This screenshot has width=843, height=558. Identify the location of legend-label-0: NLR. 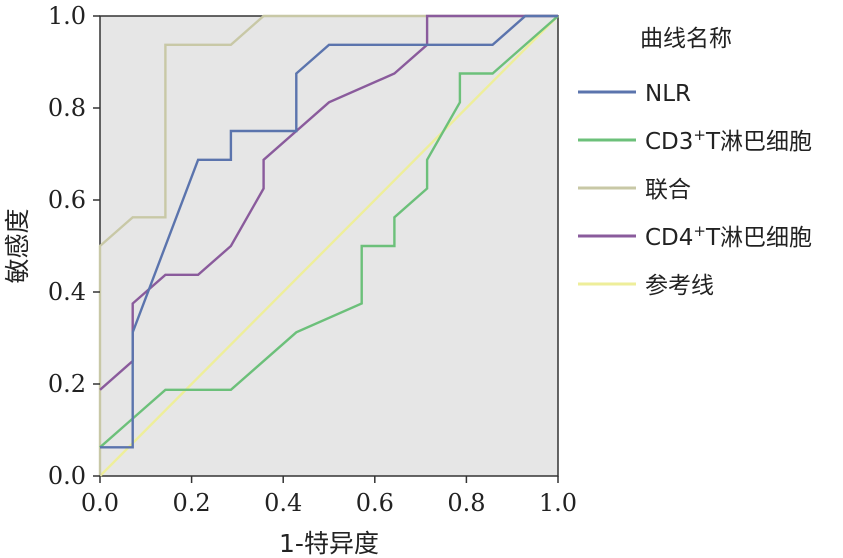
(668, 94).